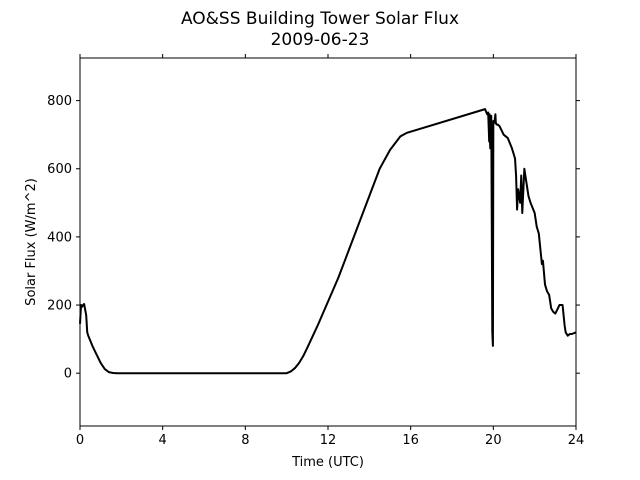 This screenshot has width=640, height=480. I want to click on x-tick-label: 16, so click(410, 440).